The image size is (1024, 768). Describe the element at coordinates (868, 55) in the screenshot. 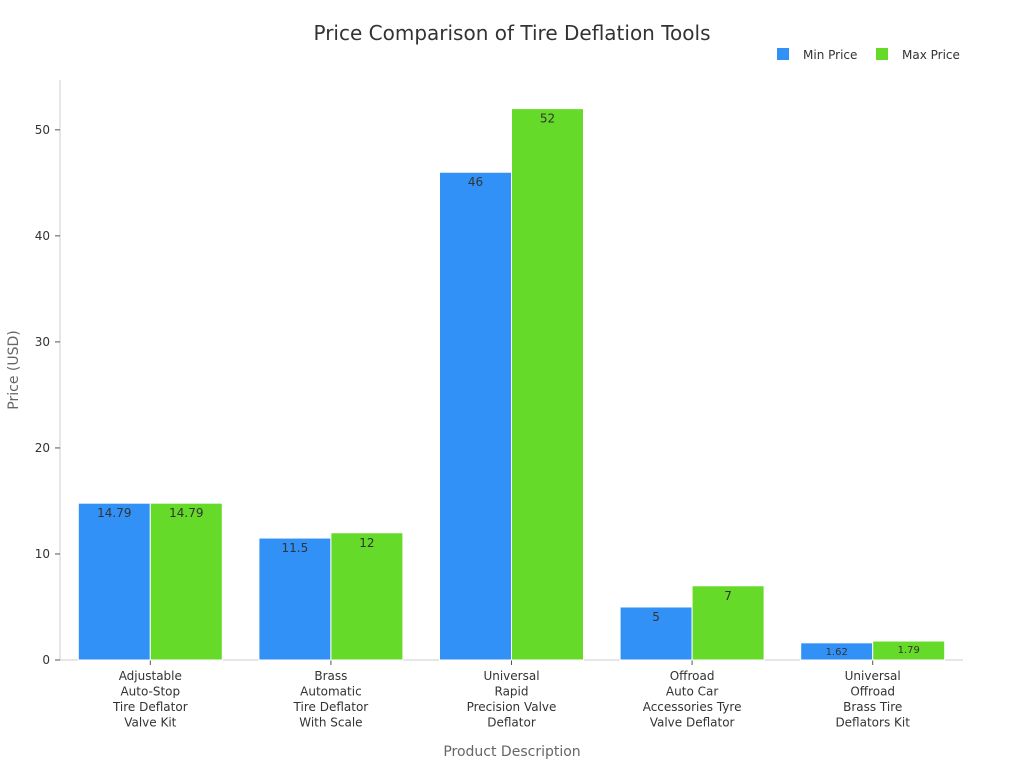

I see `legend: Min Price Max Price` at that location.